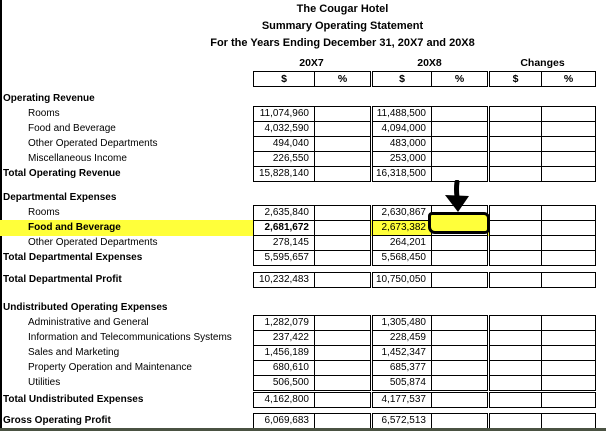  I want to click on cell-20x7-dollar: 2,681,672, so click(284, 228).